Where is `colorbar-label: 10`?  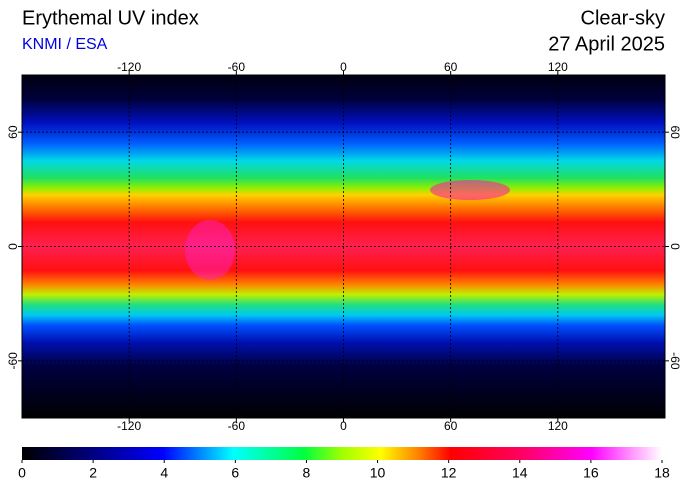
colorbar-label: 10 is located at coordinates (378, 473).